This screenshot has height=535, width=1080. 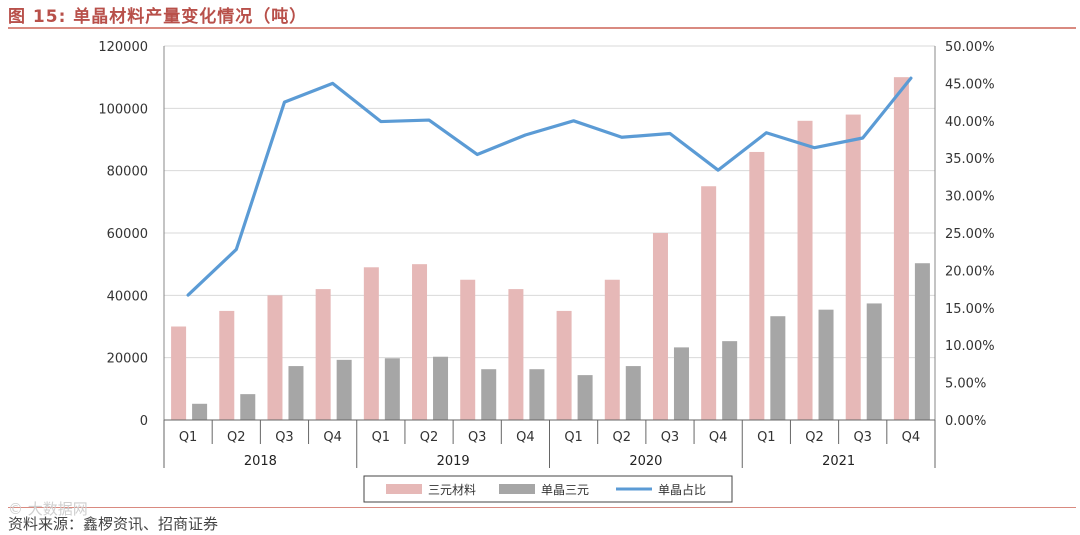 I want to click on y-right-tick-label: 0.00%, so click(x=965, y=421).